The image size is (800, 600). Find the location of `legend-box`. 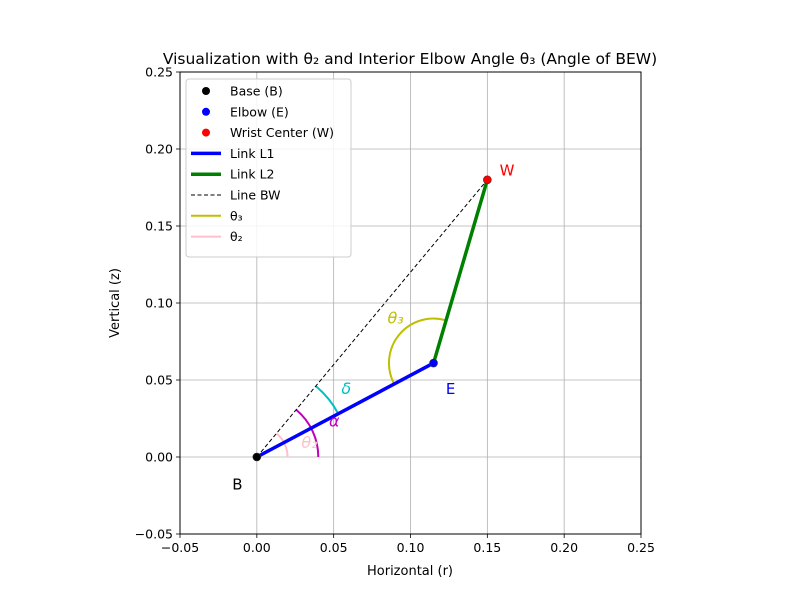

legend-box is located at coordinates (268, 168).